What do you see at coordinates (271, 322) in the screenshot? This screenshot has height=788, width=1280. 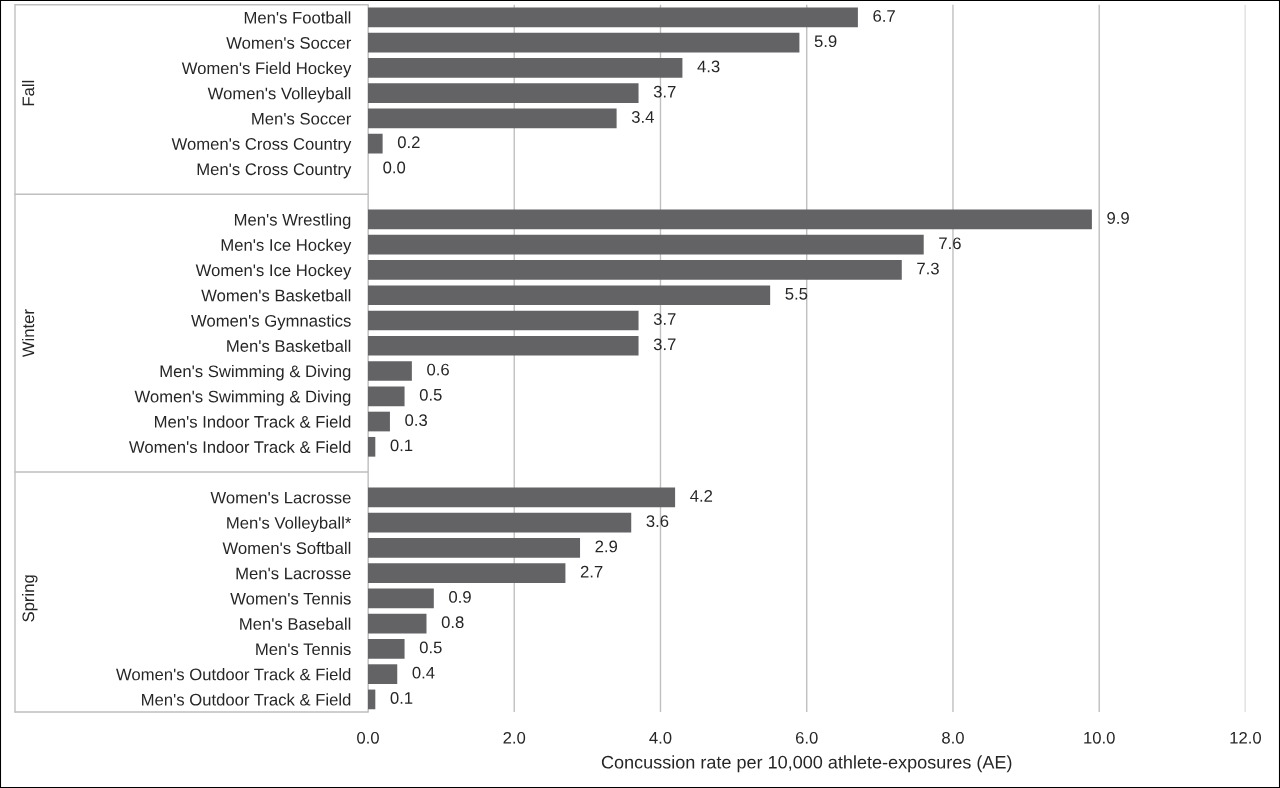 I see `y-tick-label: Women's Gymnastics` at bounding box center [271, 322].